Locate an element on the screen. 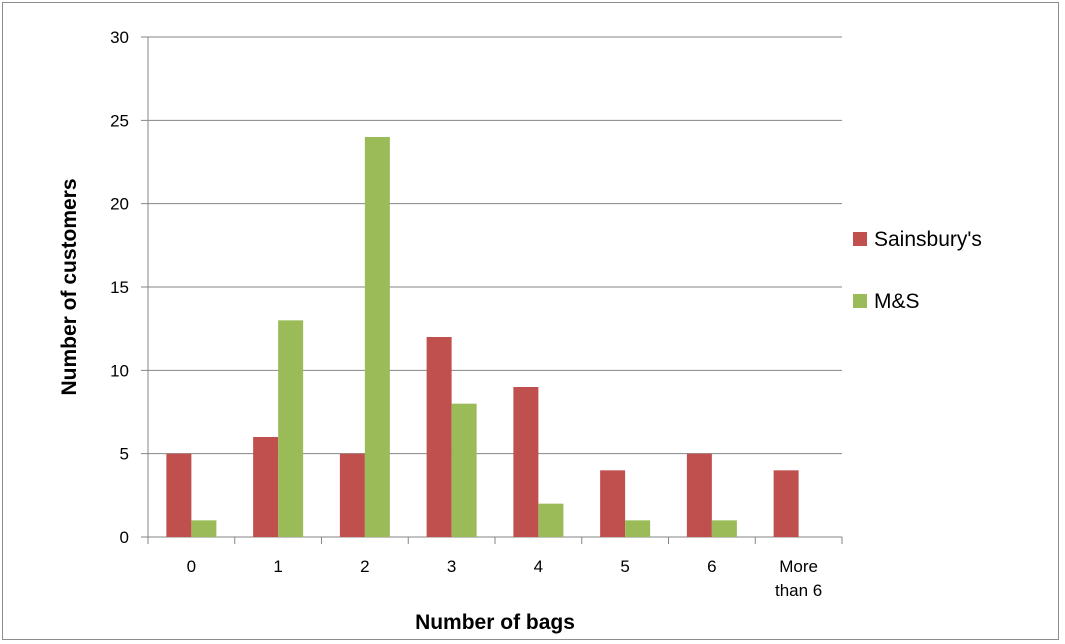 This screenshot has height=644, width=1065. y-tick-label: 10 is located at coordinates (119, 370).